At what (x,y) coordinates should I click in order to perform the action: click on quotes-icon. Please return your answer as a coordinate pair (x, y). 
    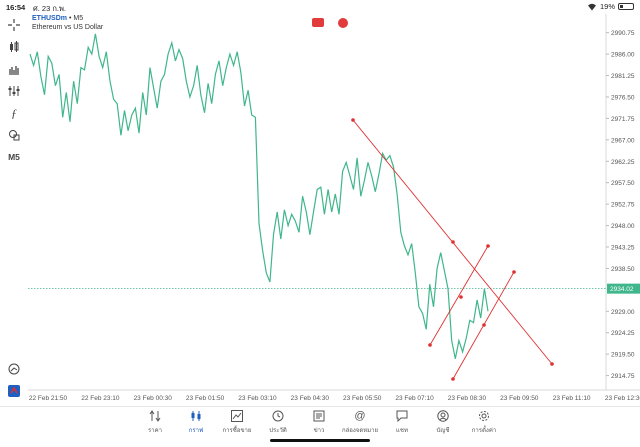
    Looking at the image, I should click on (155, 416).